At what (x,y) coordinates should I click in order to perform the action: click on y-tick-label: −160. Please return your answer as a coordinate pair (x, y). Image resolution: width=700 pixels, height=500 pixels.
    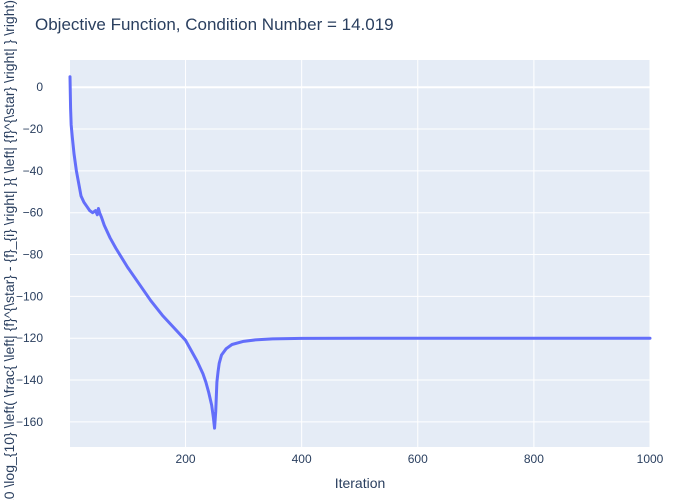
    Looking at the image, I should click on (29, 422).